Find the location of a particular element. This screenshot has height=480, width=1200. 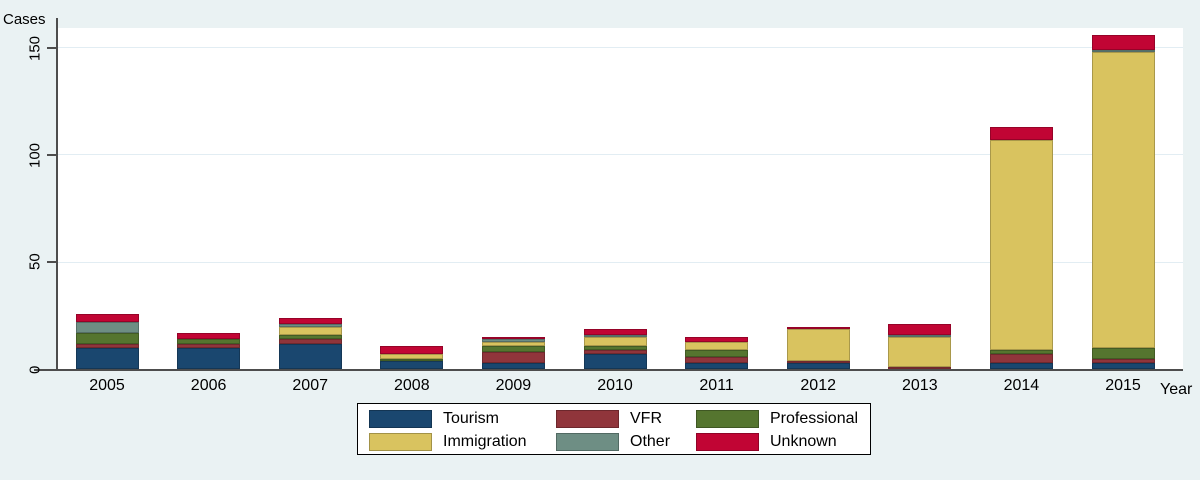

legend-label-unknown: Unknown is located at coordinates (803, 441).